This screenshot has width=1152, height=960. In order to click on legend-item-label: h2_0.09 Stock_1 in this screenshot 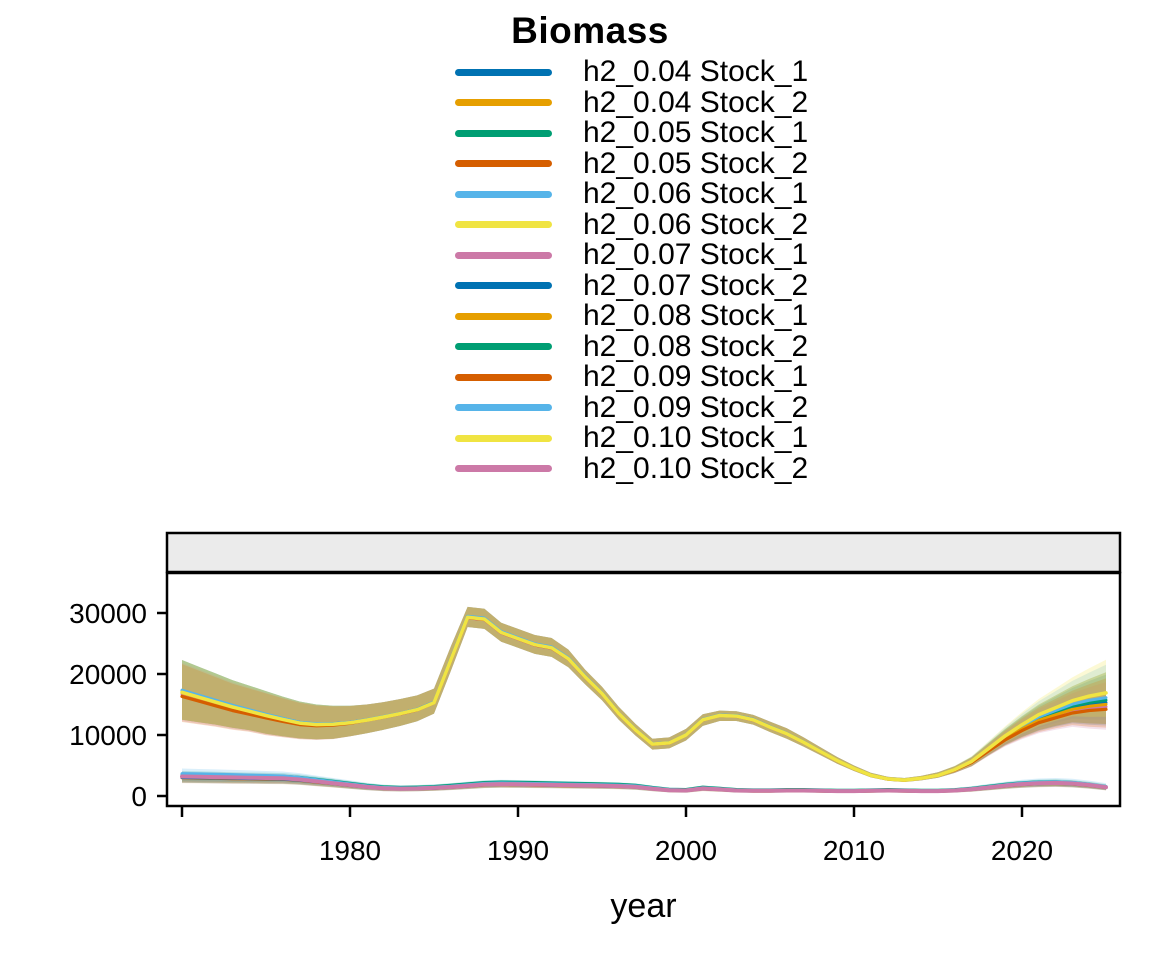, I will do `click(696, 377)`.